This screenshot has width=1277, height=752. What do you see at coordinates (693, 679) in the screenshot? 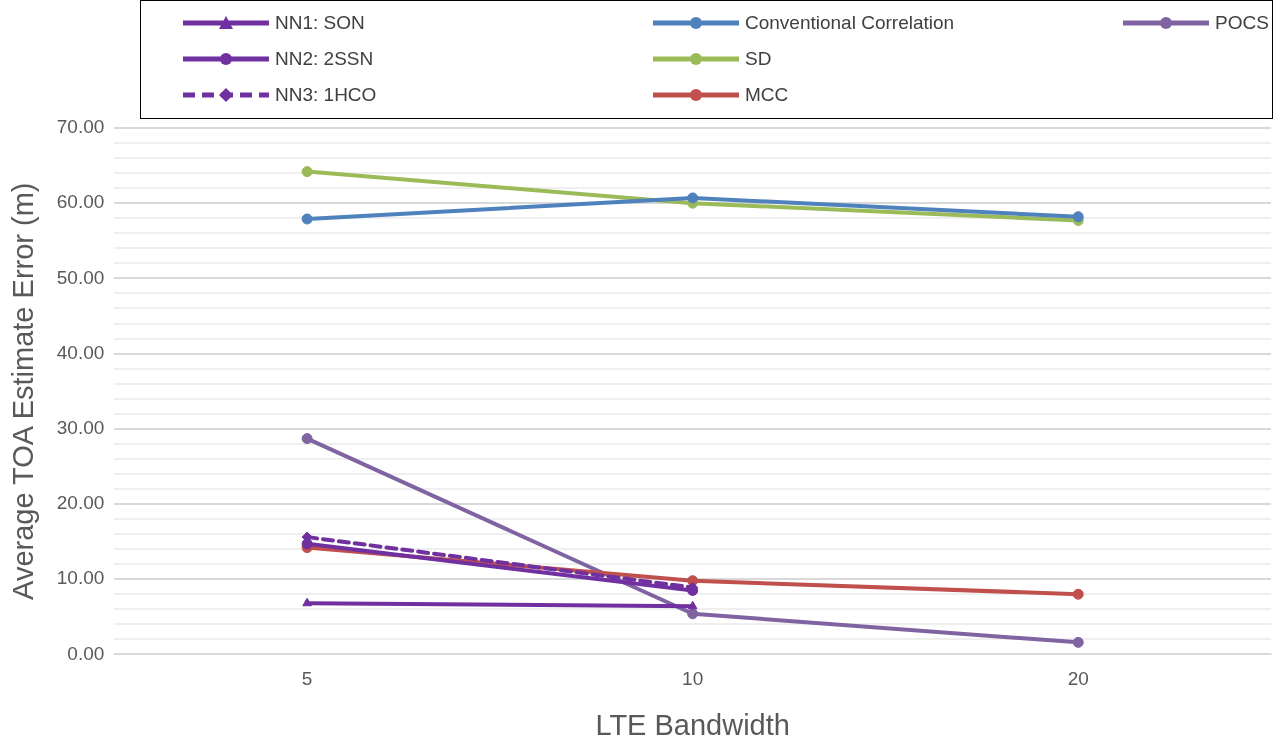
I see `x-tick-label: 10` at bounding box center [693, 679].